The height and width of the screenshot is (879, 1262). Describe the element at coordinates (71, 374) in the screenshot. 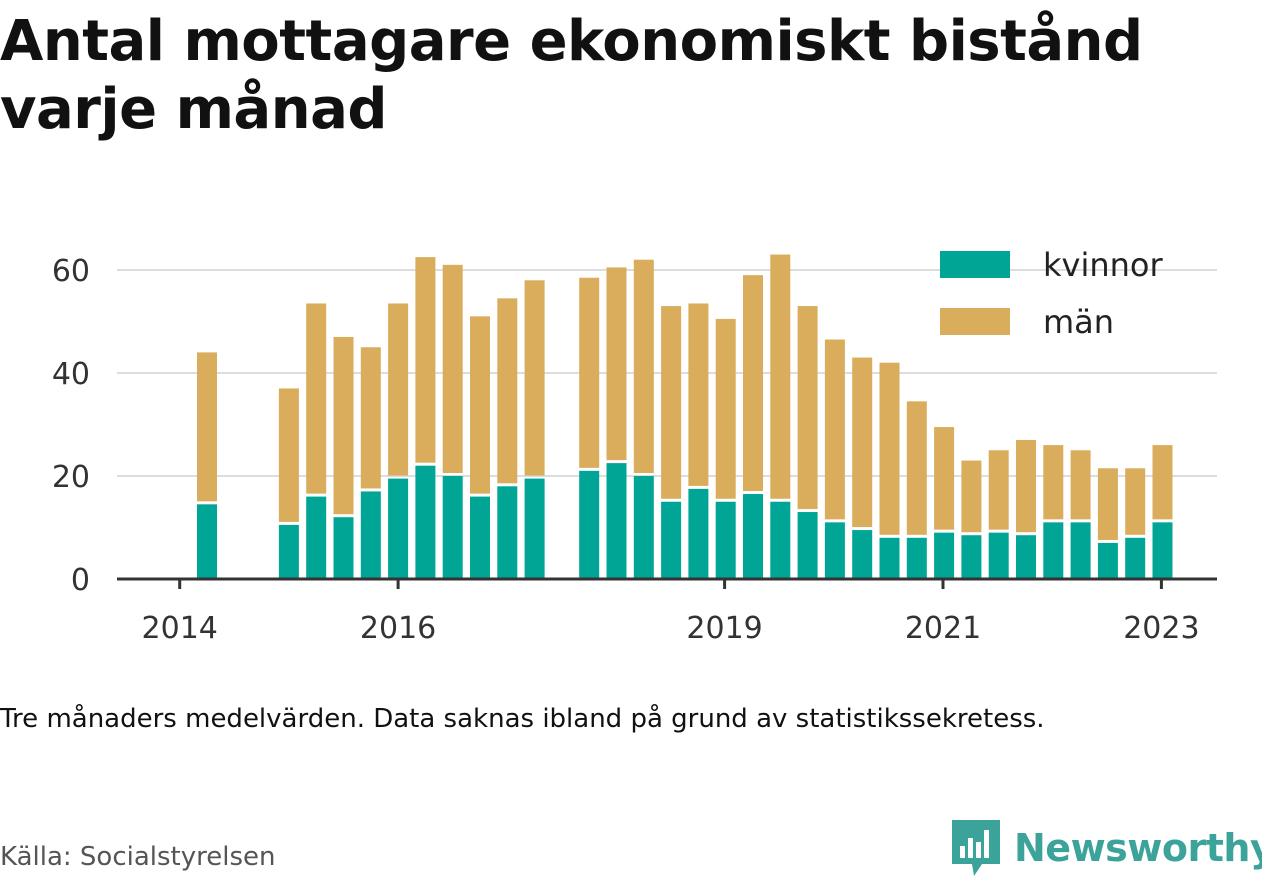

I see `y-tick-label: 40` at that location.